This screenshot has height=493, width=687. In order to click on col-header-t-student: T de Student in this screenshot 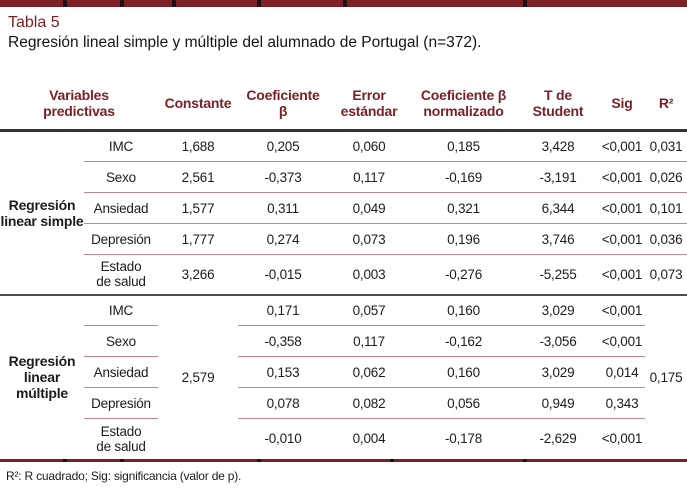, I will do `click(558, 105)`.